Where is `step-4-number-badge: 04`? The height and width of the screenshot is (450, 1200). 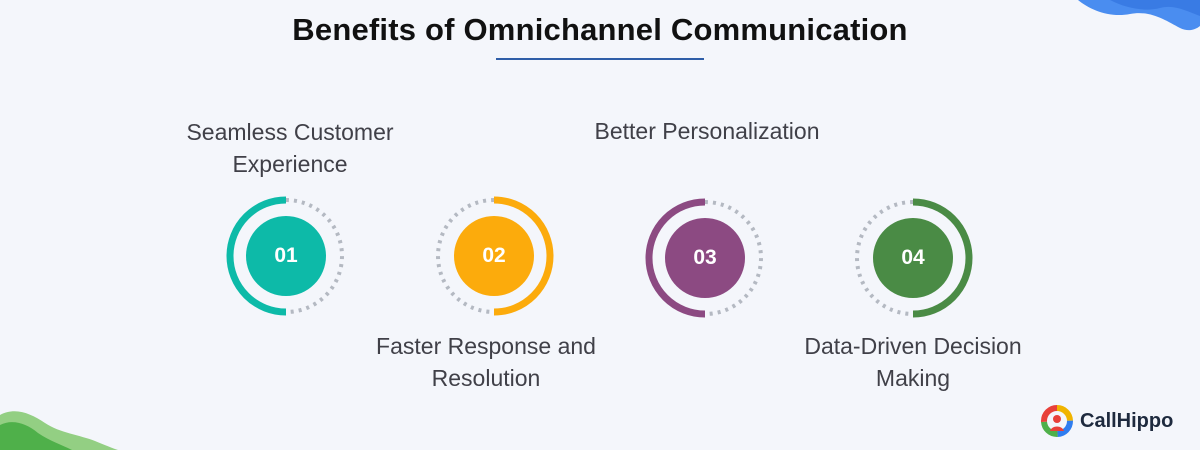
step-4-number-badge: 04 is located at coordinates (913, 258).